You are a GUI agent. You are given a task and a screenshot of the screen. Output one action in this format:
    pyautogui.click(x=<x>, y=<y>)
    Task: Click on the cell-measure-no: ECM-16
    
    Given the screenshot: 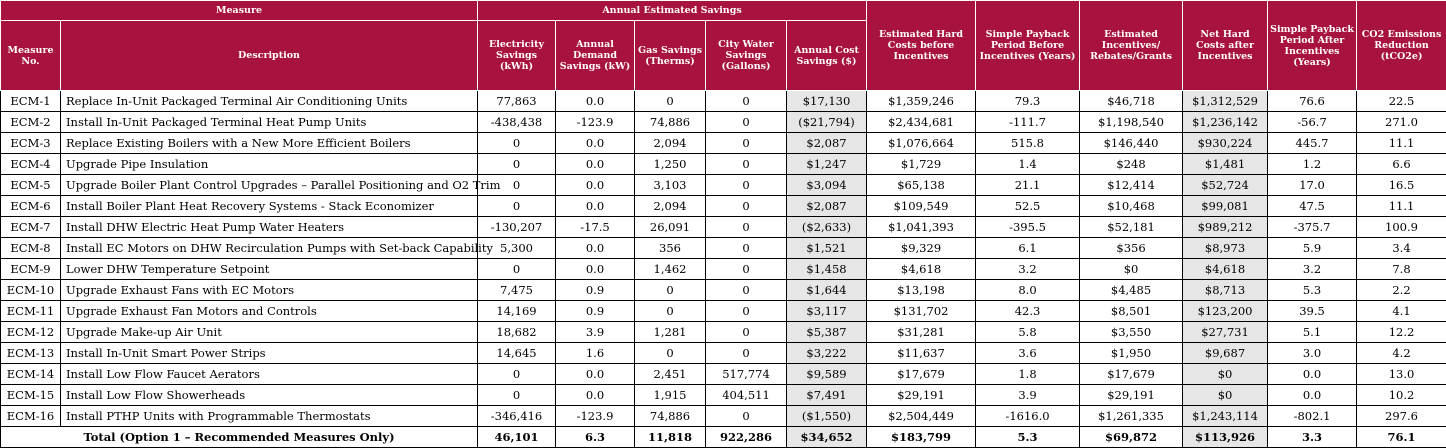 What is the action you would take?
    pyautogui.click(x=31, y=416)
    